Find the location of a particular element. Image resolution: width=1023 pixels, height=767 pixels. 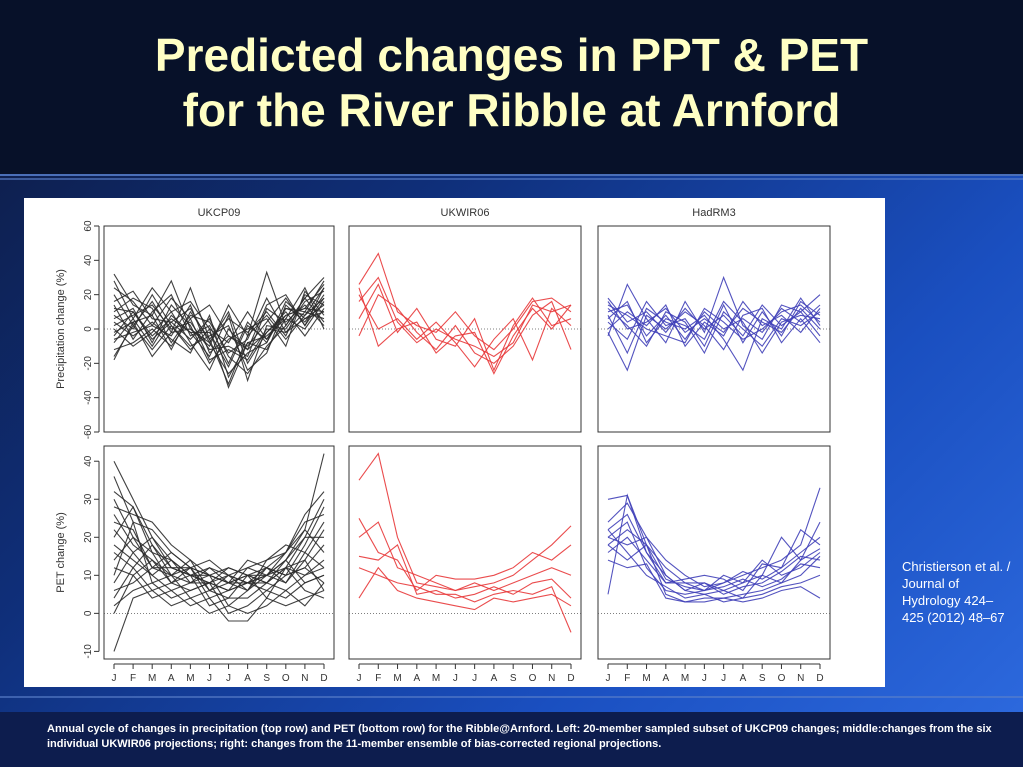

ukwir06-pet-x-tick-label: F is located at coordinates (378, 678).